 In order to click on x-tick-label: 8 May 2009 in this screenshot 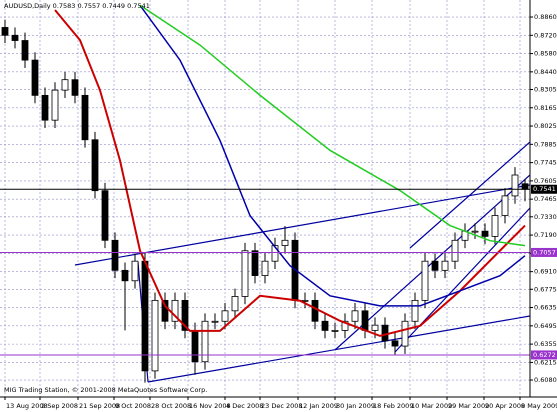, I will do `click(539, 406)`.